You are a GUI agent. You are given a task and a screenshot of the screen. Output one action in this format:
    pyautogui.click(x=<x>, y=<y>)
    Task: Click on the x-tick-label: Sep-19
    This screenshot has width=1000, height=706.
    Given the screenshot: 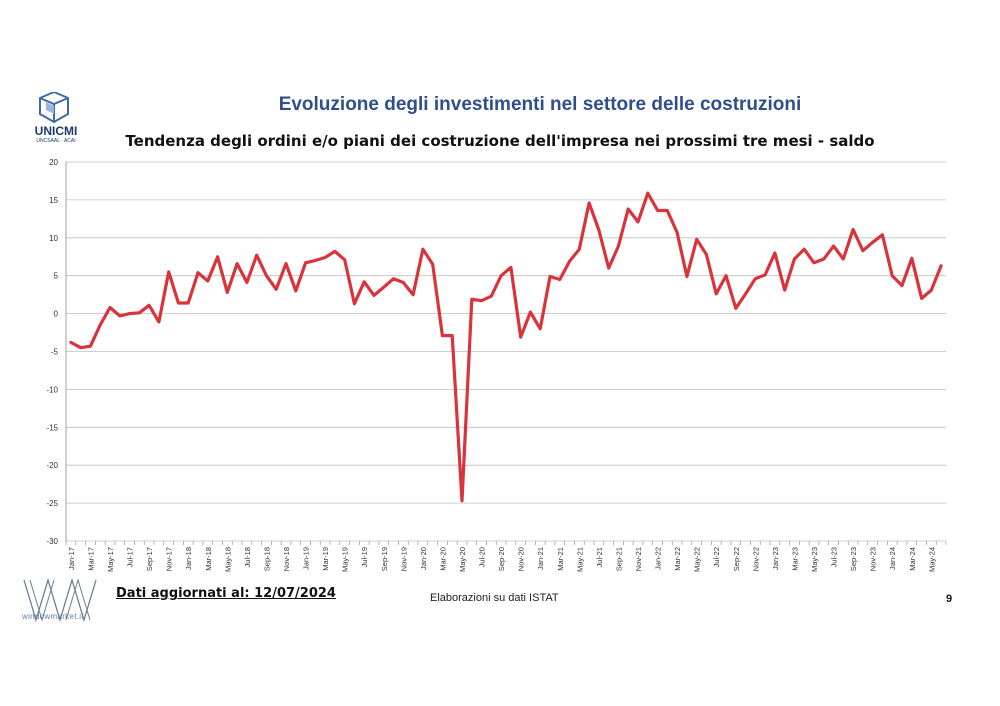 What is the action you would take?
    pyautogui.click(x=384, y=559)
    